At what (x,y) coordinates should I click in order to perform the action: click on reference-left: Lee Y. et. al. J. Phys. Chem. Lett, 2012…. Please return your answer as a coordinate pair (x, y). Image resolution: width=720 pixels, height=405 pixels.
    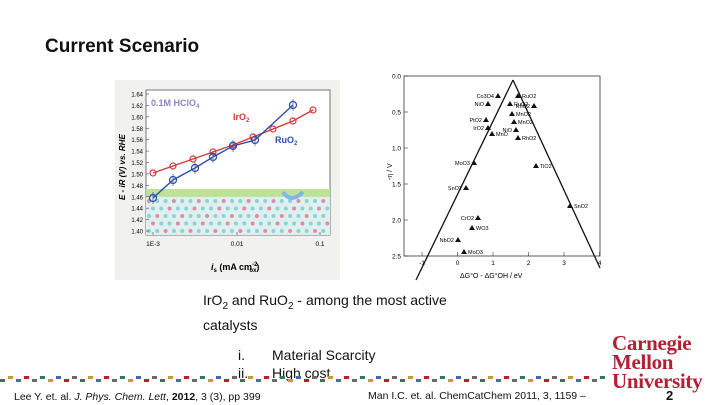
    Looking at the image, I should click on (137, 397).